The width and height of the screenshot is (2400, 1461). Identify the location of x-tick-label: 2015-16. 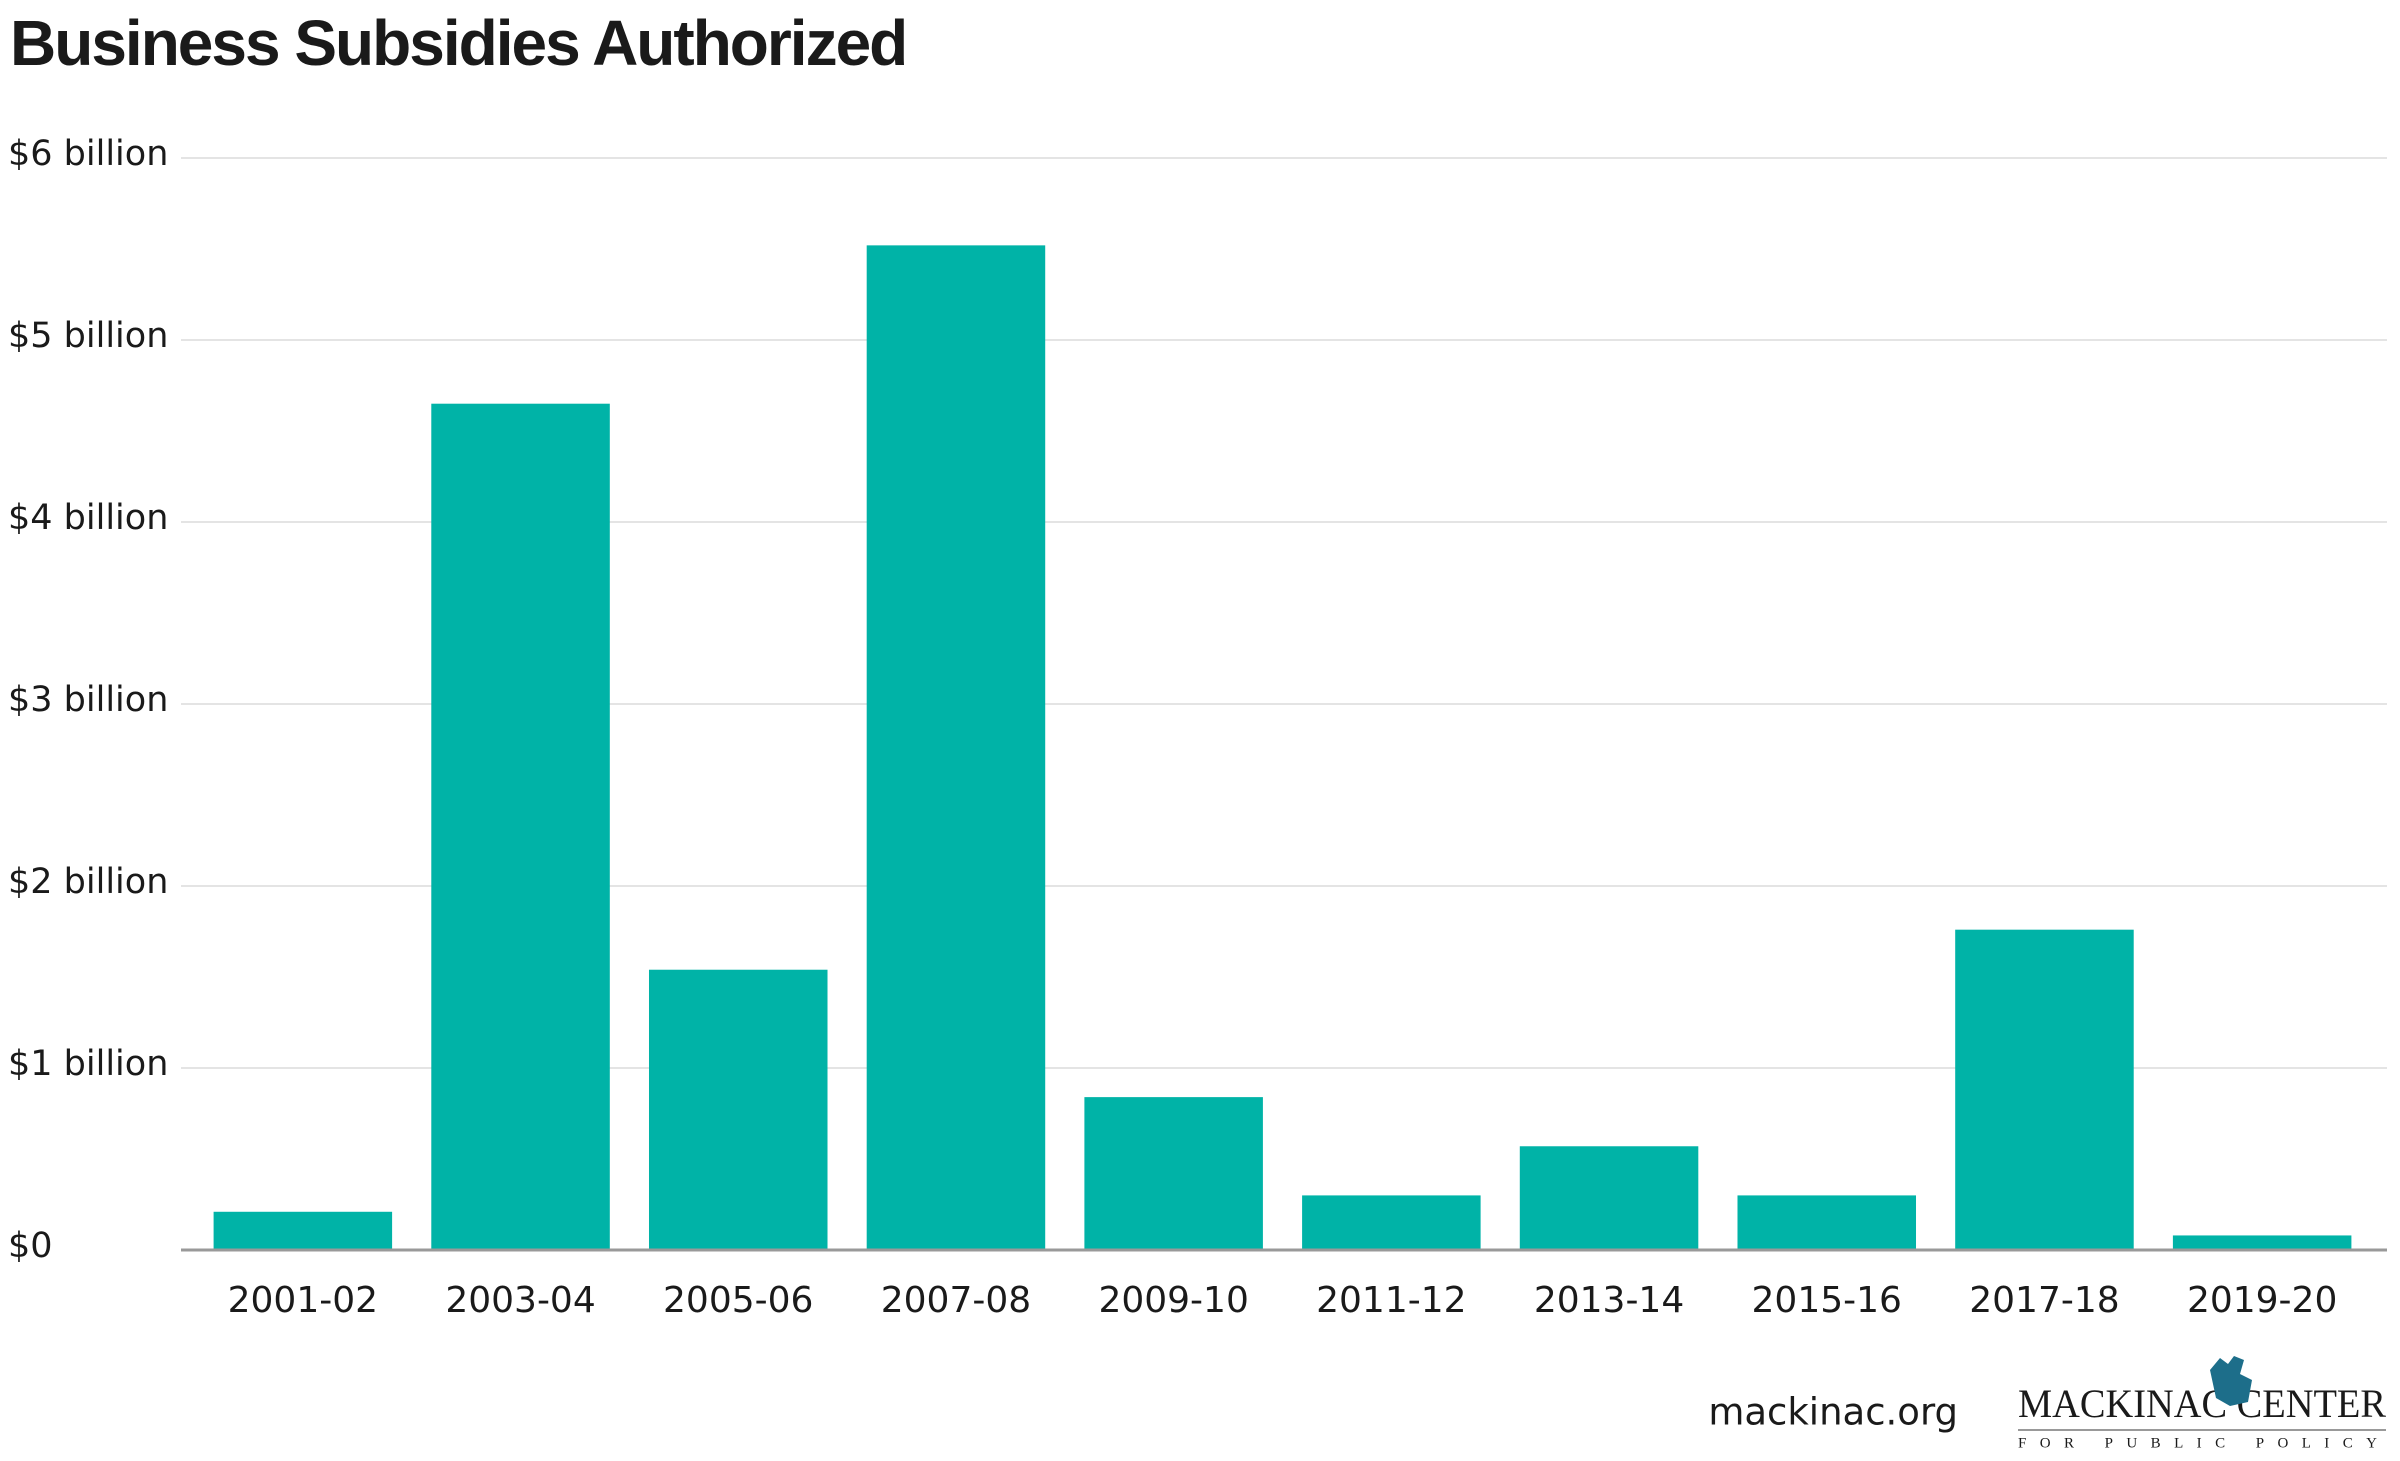
(1827, 1300).